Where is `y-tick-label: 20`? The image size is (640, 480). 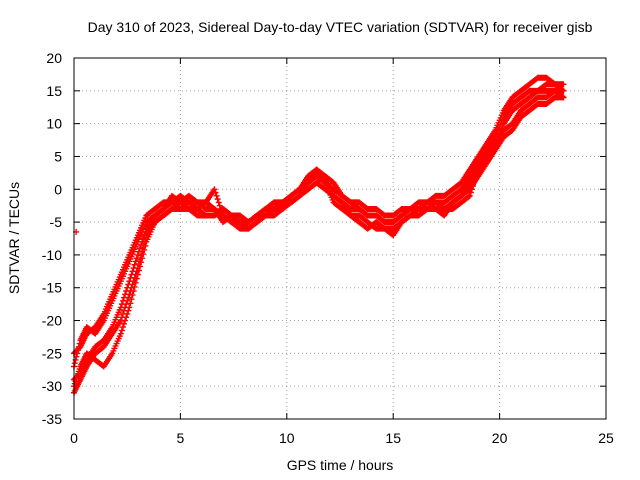
y-tick-label: 20 is located at coordinates (54, 58).